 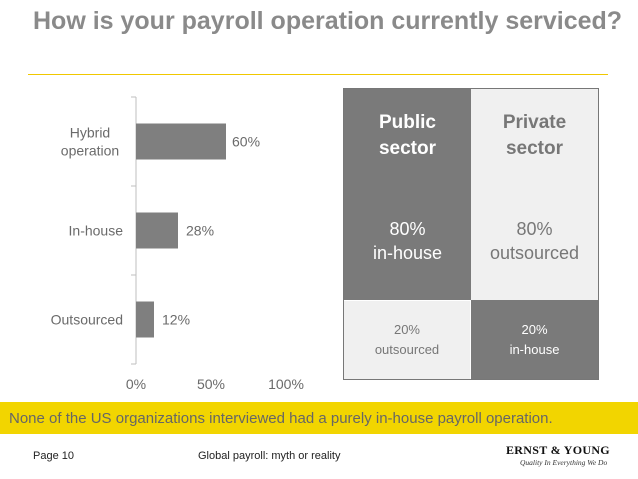 What do you see at coordinates (211, 384) in the screenshot?
I see `x-tick-label: 50%` at bounding box center [211, 384].